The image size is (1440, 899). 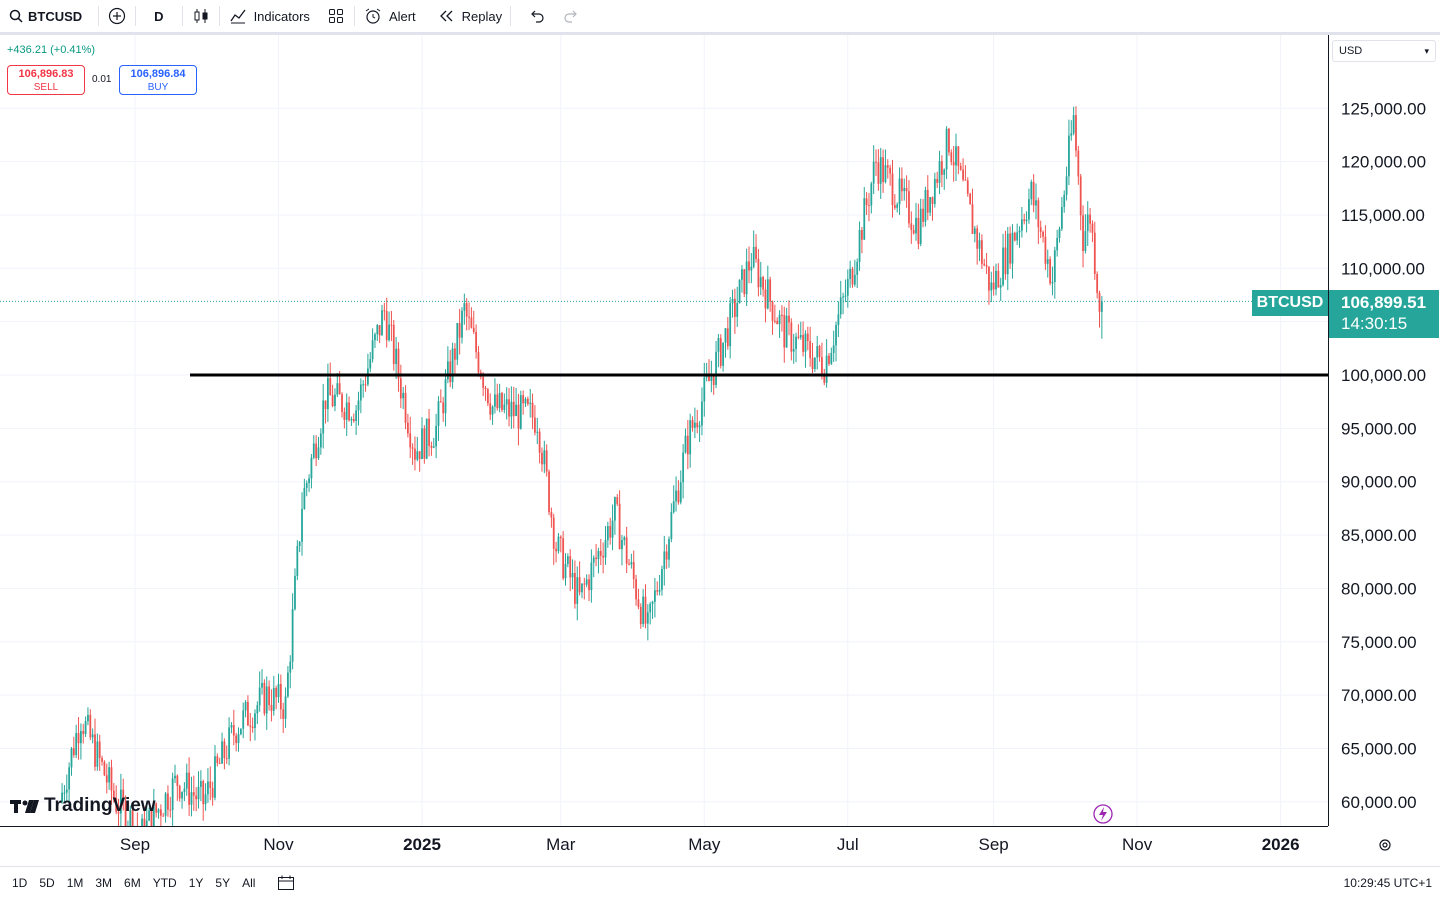 I want to click on undo-icon, so click(x=537, y=16).